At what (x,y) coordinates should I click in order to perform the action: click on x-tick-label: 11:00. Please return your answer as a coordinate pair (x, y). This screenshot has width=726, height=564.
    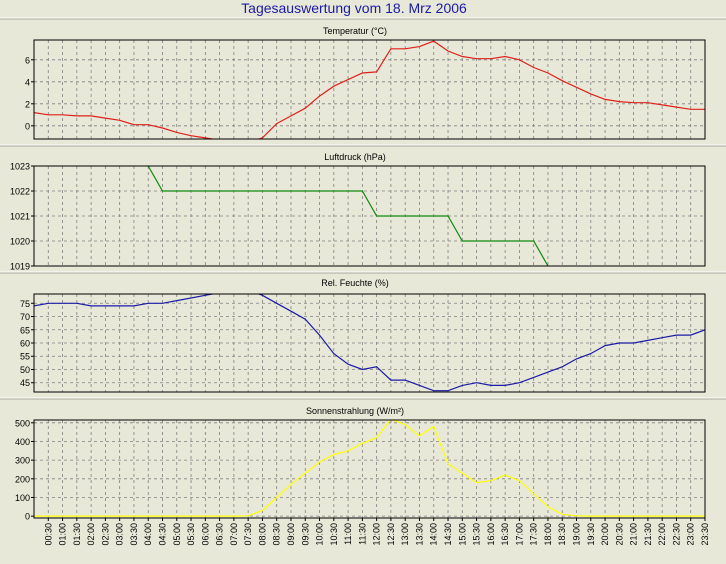
    Looking at the image, I should click on (348, 534).